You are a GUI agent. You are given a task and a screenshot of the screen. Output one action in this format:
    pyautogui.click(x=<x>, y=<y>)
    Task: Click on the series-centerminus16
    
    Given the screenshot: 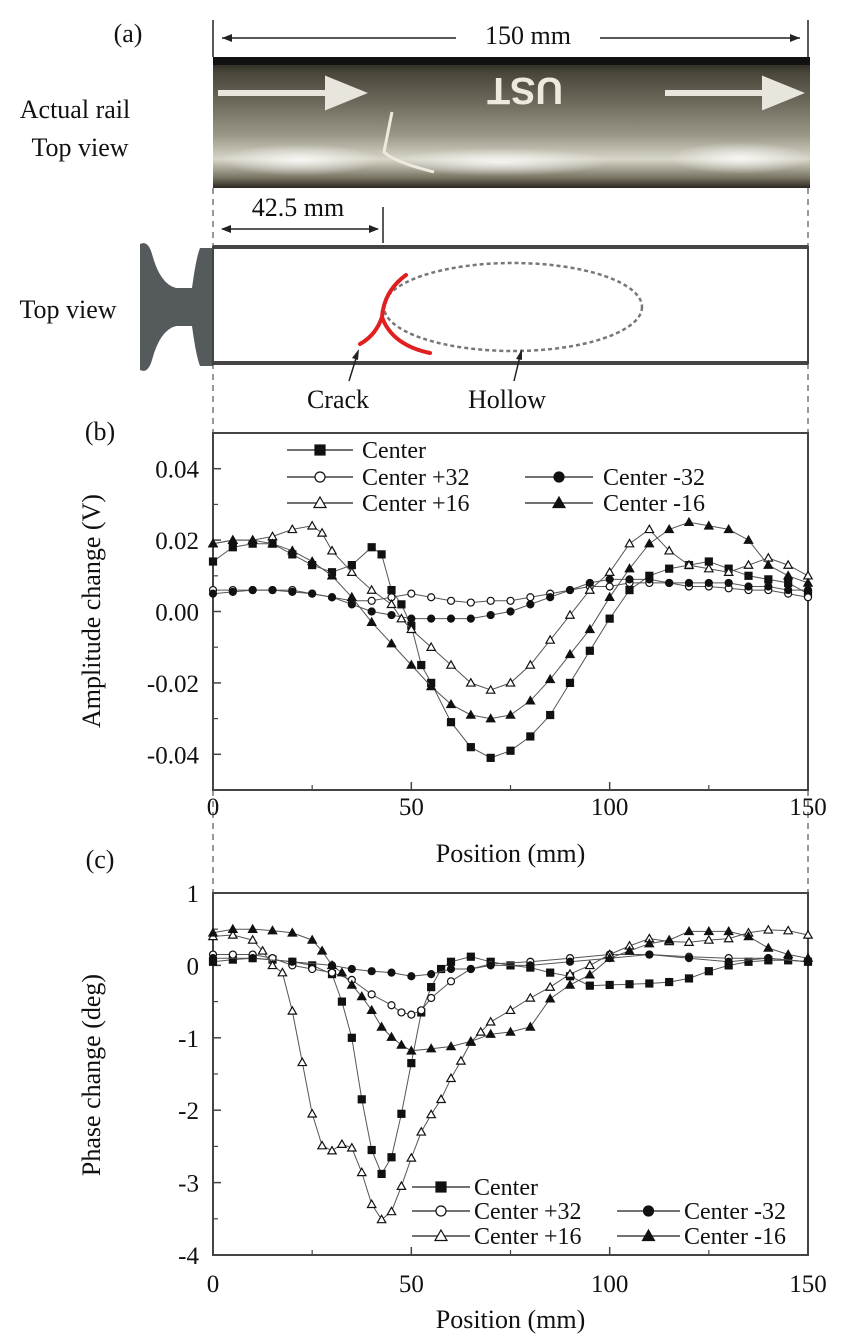 What is the action you would take?
    pyautogui.click(x=510, y=619)
    